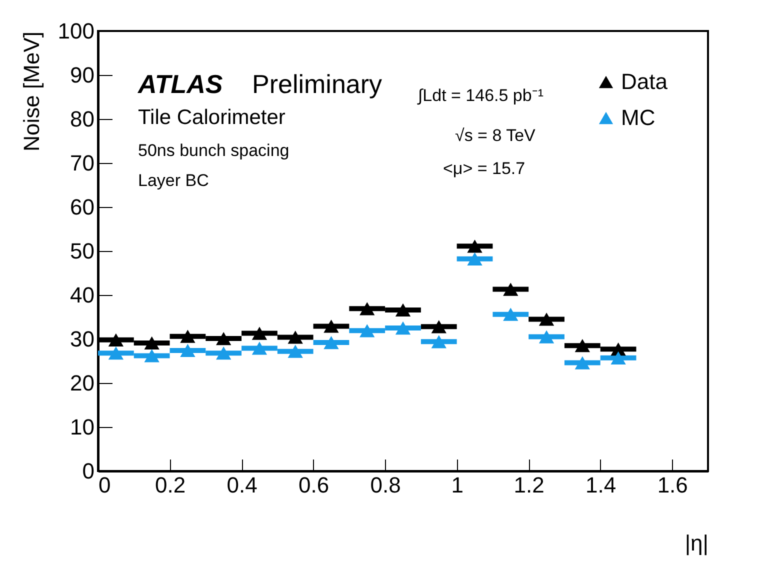 This screenshot has height=564, width=770. Describe the element at coordinates (82, 75) in the screenshot. I see `y-tick-label: 90` at that location.